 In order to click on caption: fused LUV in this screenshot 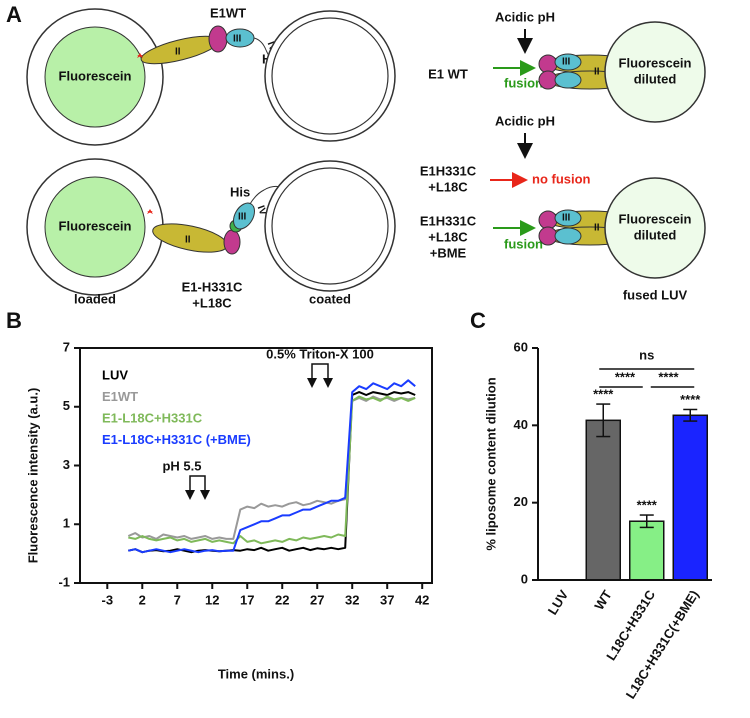, I will do `click(655, 294)`.